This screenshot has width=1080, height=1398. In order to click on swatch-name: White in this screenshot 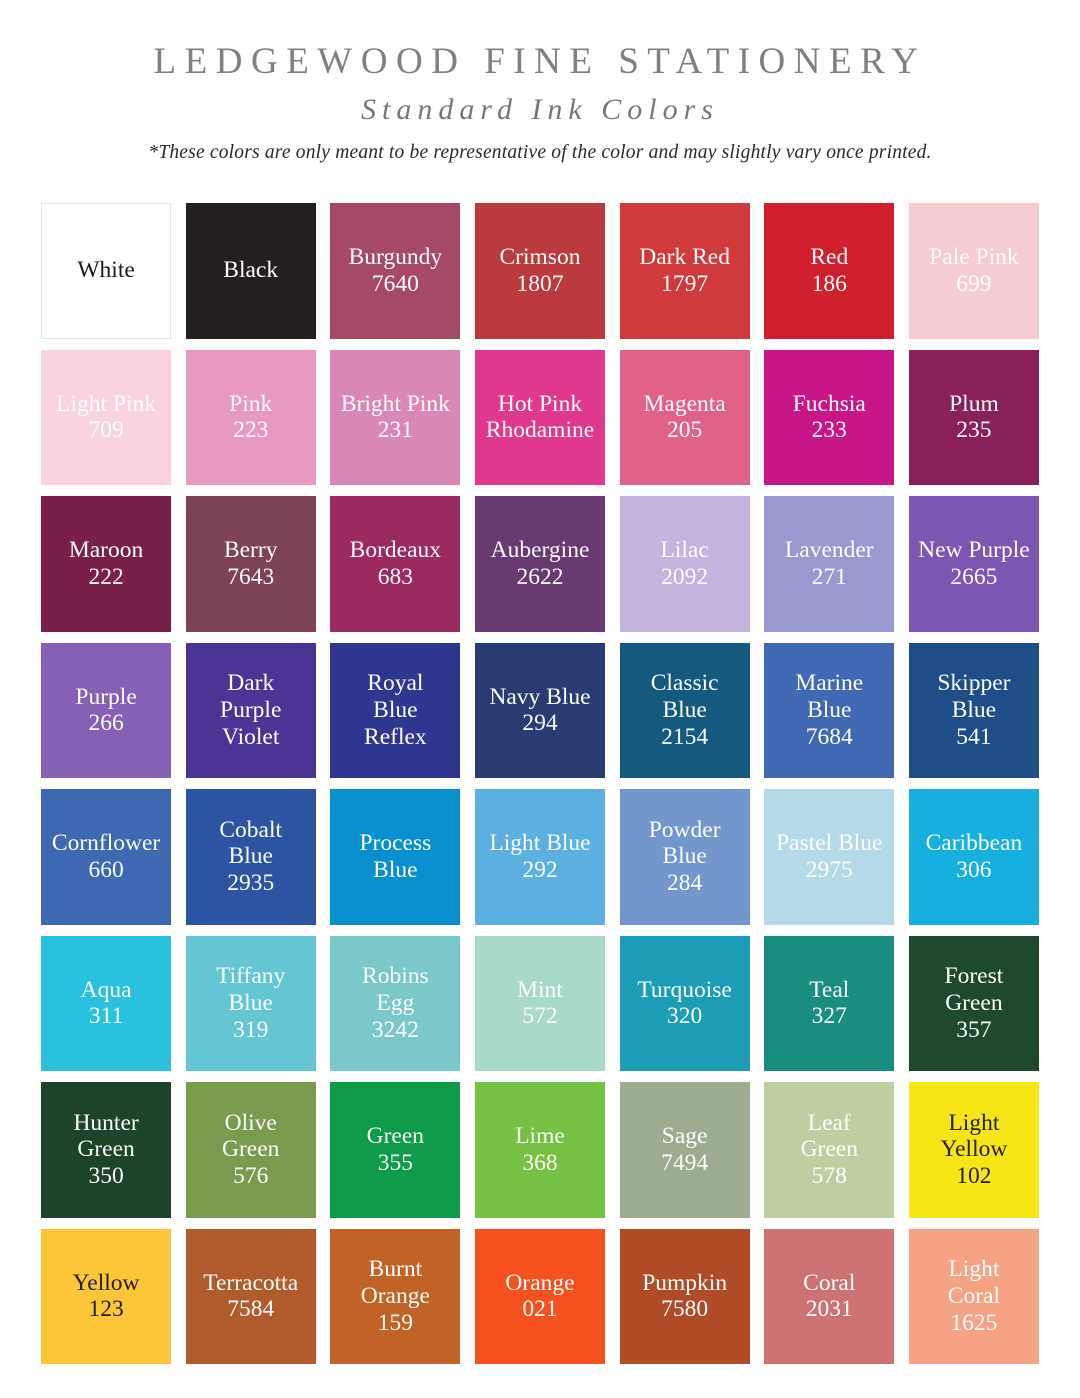, I will do `click(106, 270)`.